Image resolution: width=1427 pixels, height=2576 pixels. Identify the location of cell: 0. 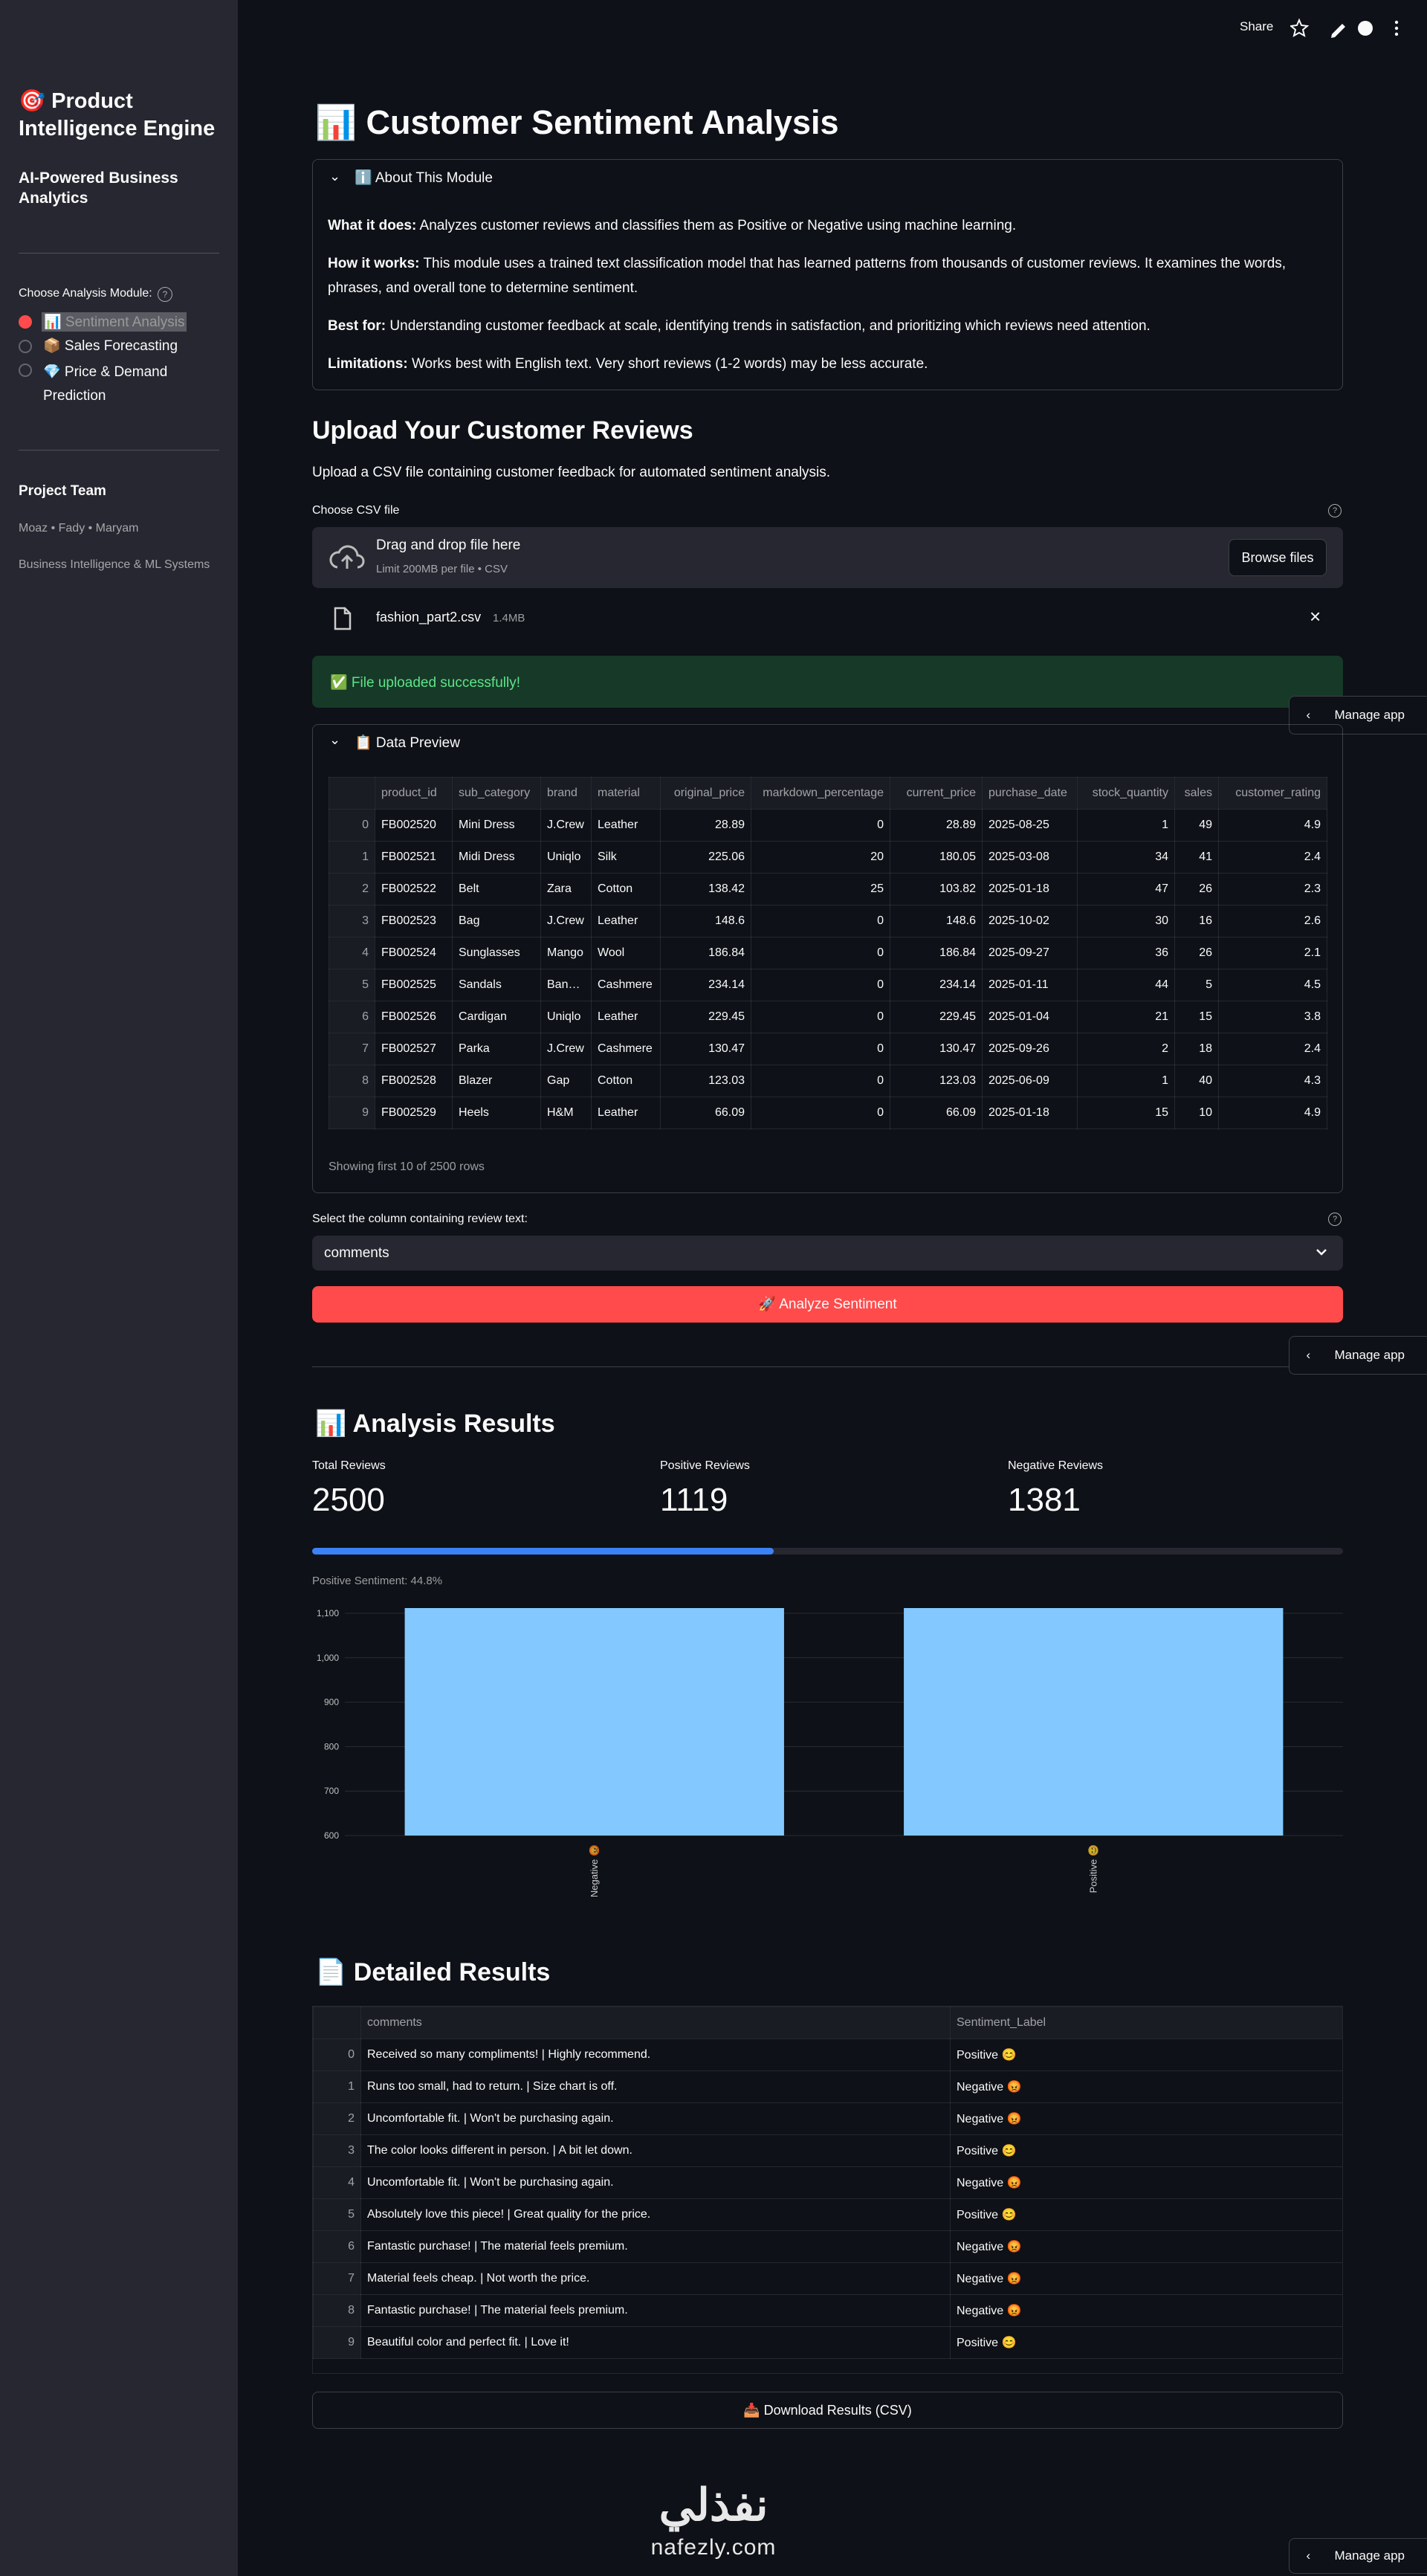
(821, 985).